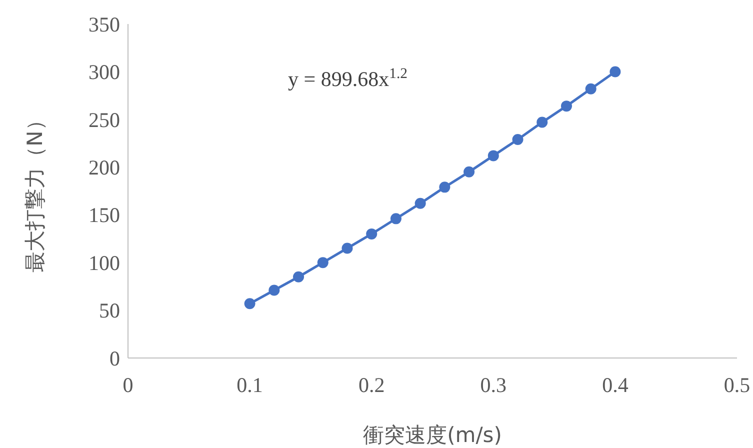 This screenshot has width=753, height=448. What do you see at coordinates (249, 385) in the screenshot?
I see `x-tick-label: 0.1` at bounding box center [249, 385].